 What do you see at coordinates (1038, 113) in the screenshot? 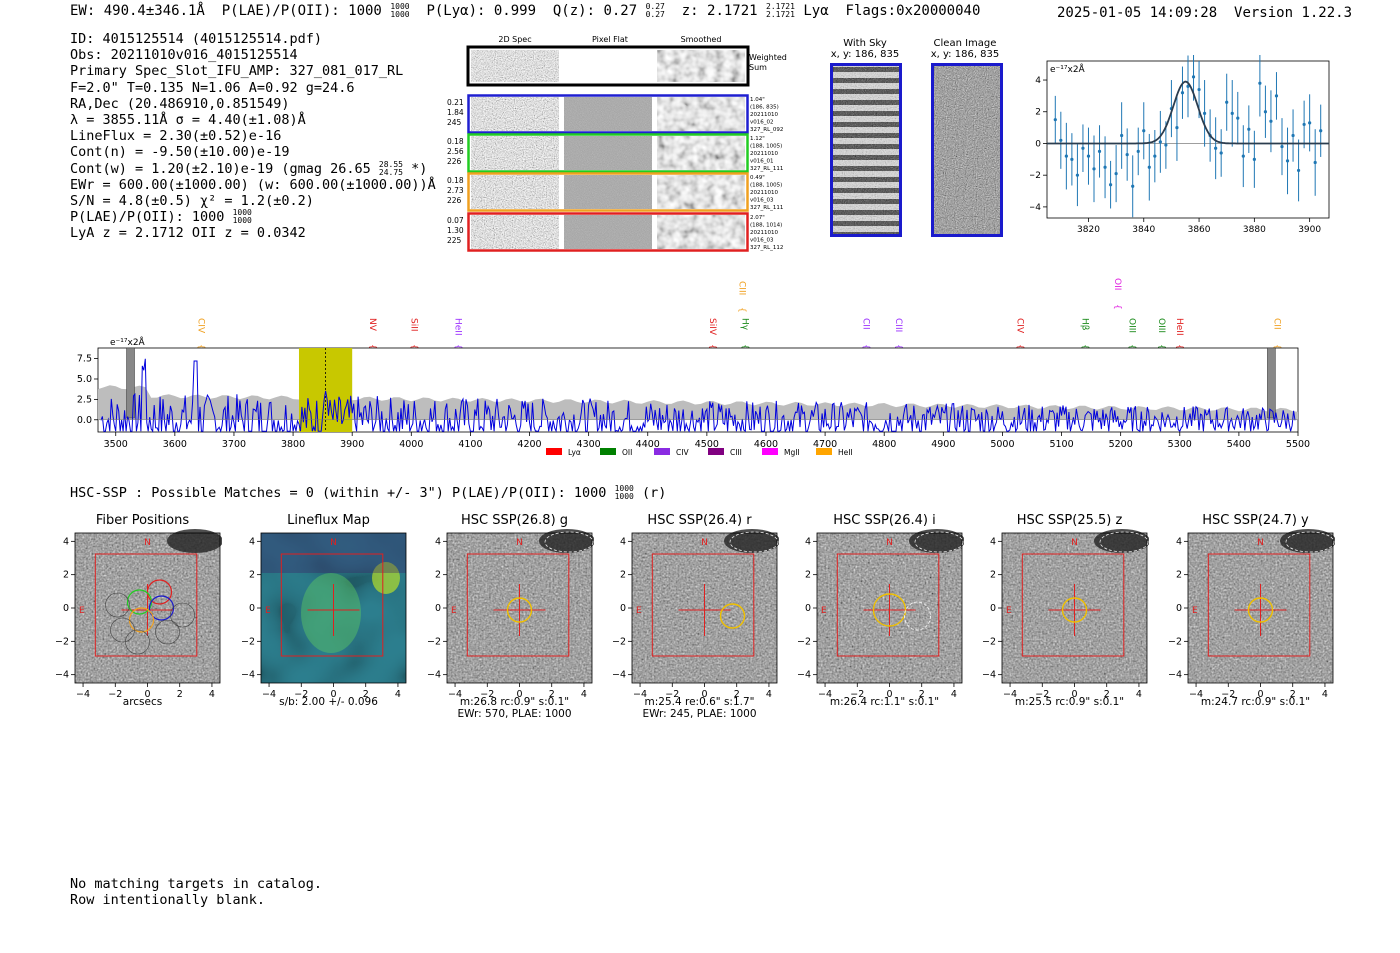
I see `fit-ytick-1: 2` at bounding box center [1038, 113].